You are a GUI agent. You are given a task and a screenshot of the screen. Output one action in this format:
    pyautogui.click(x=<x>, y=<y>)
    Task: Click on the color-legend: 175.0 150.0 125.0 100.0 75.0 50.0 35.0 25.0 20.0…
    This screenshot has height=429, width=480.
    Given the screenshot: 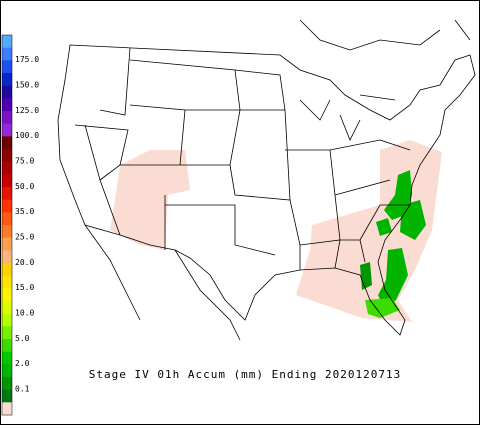 What is the action you would take?
    pyautogui.click(x=20, y=225)
    